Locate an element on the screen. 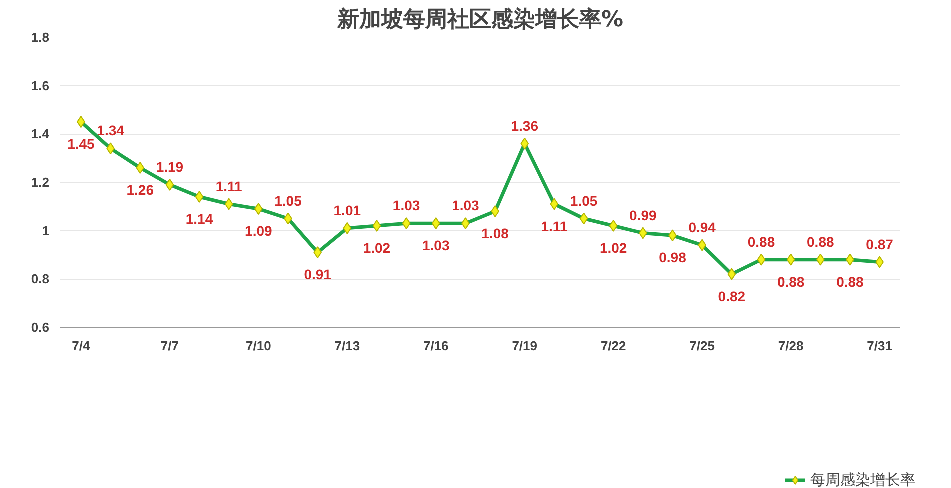 The image size is (951, 488). y-tick-label: 1.8 is located at coordinates (40, 37).